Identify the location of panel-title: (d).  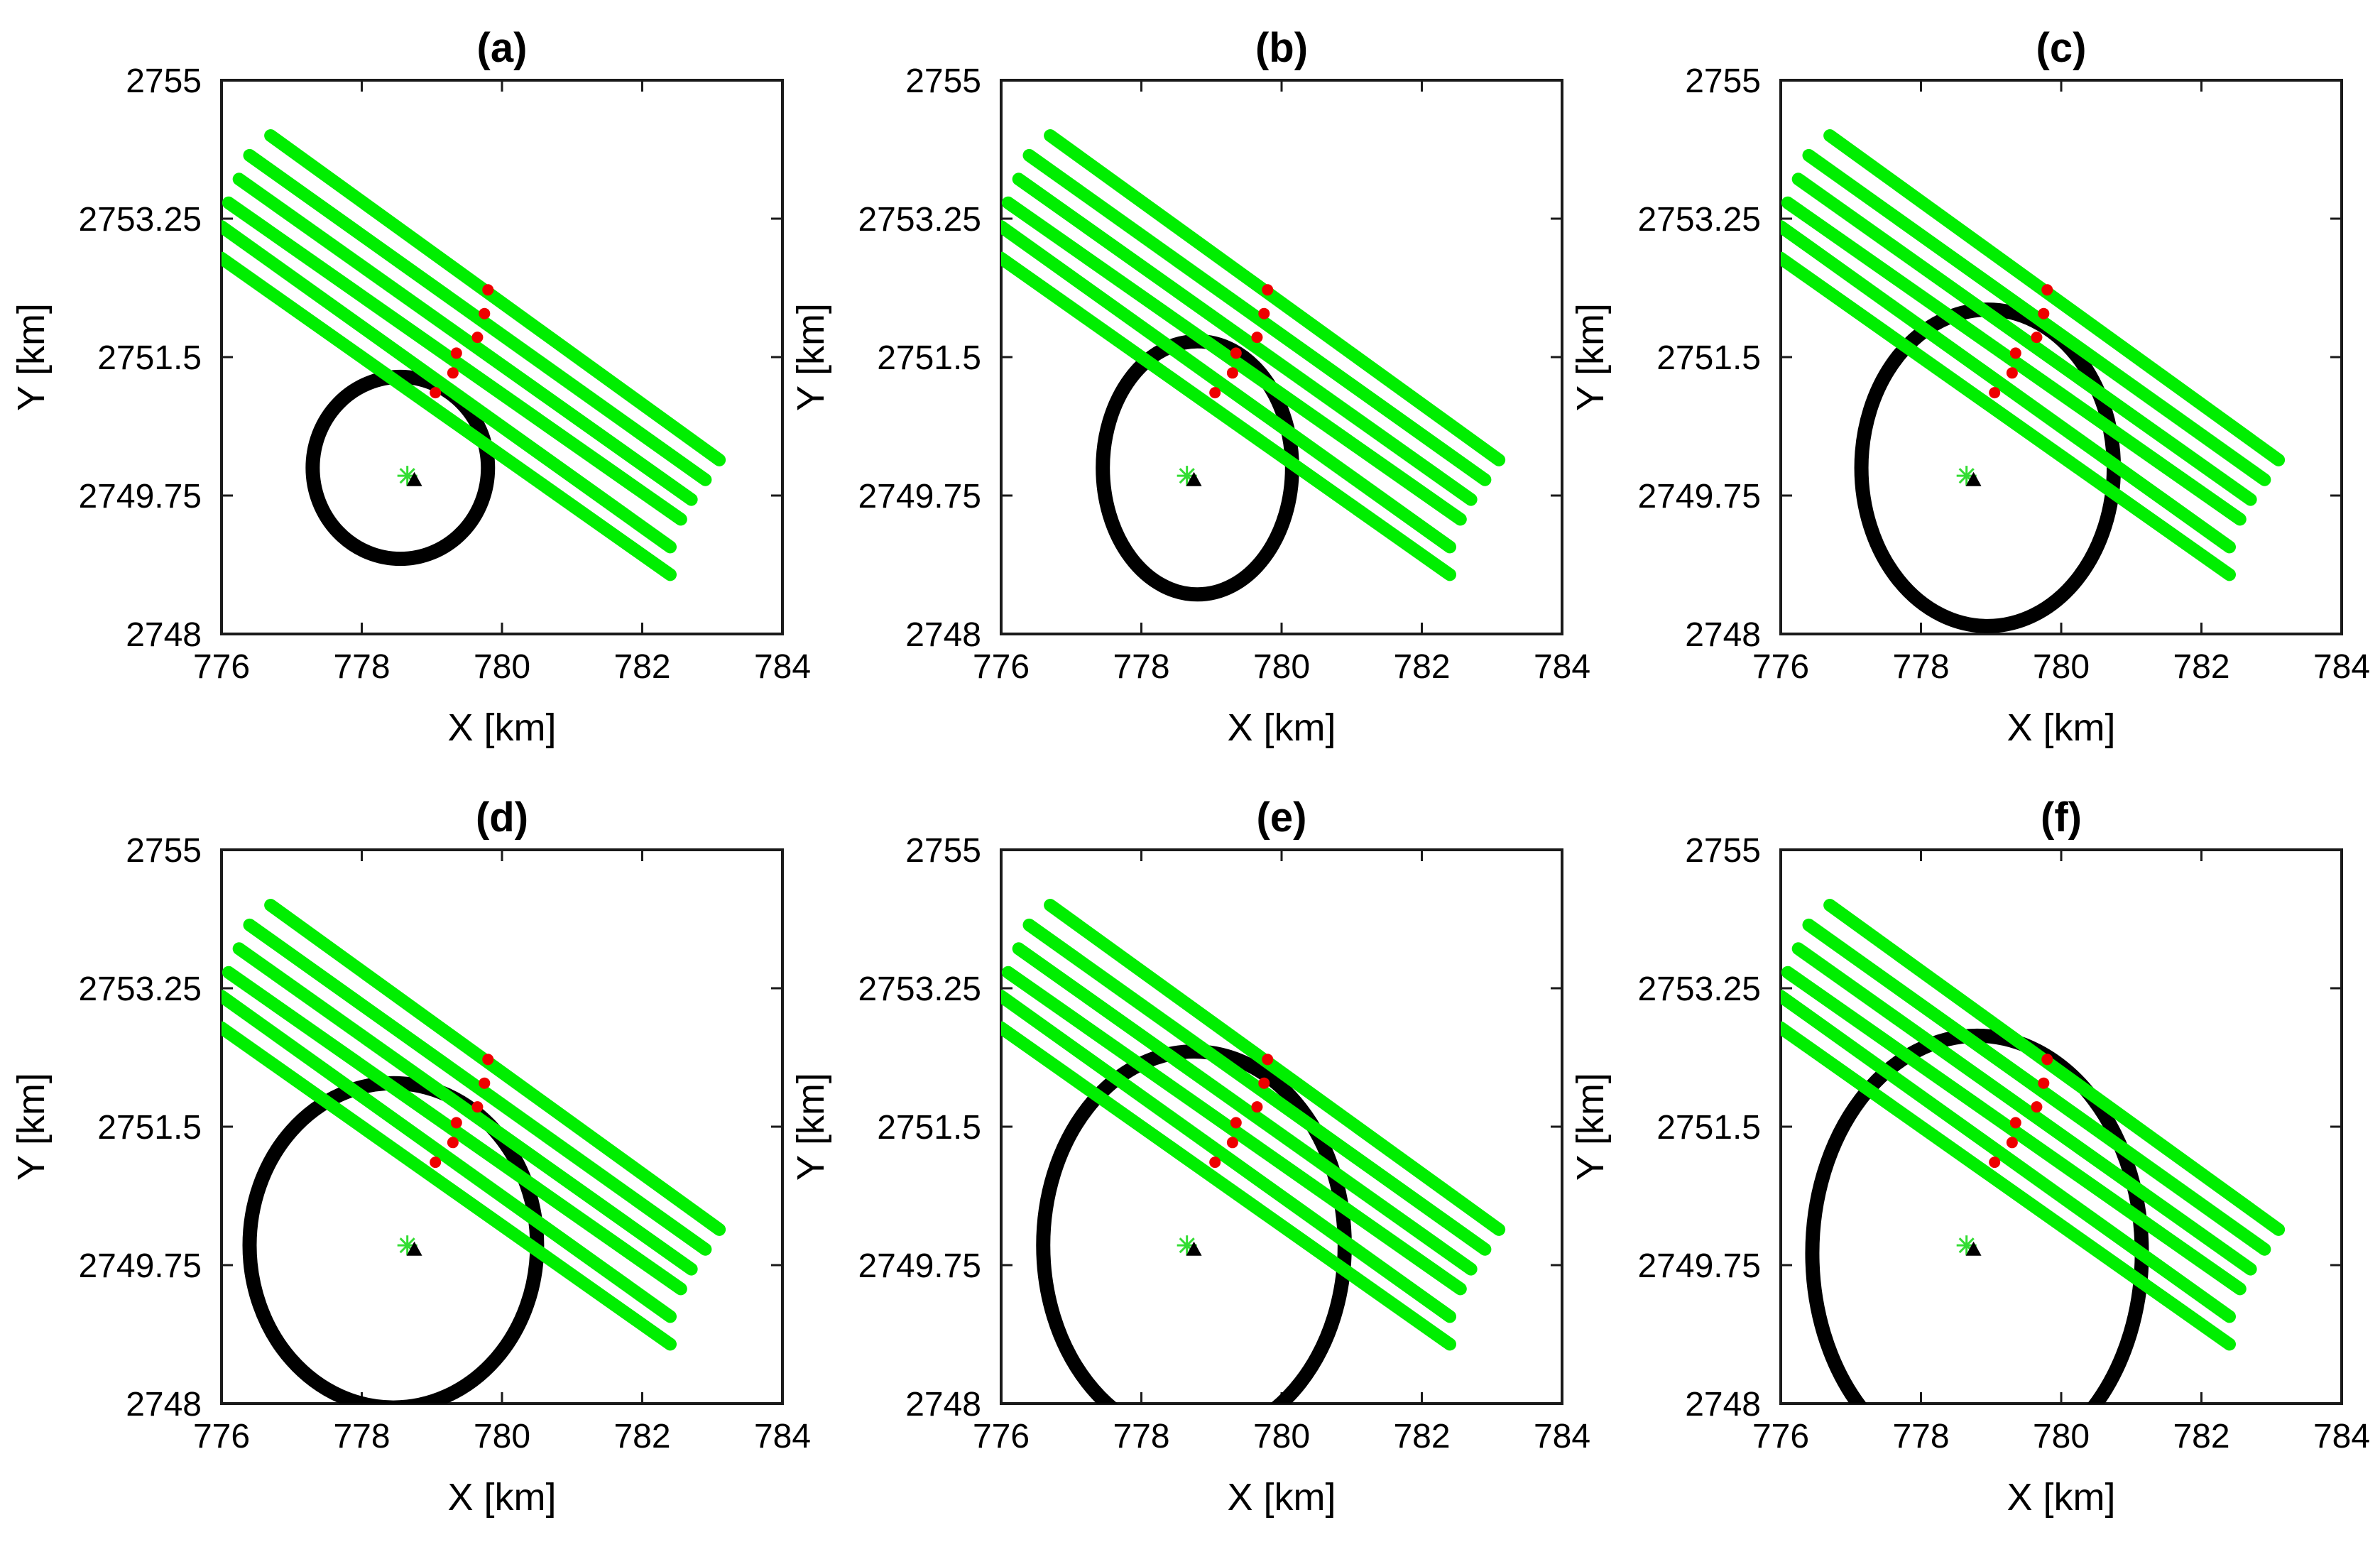
(502, 817).